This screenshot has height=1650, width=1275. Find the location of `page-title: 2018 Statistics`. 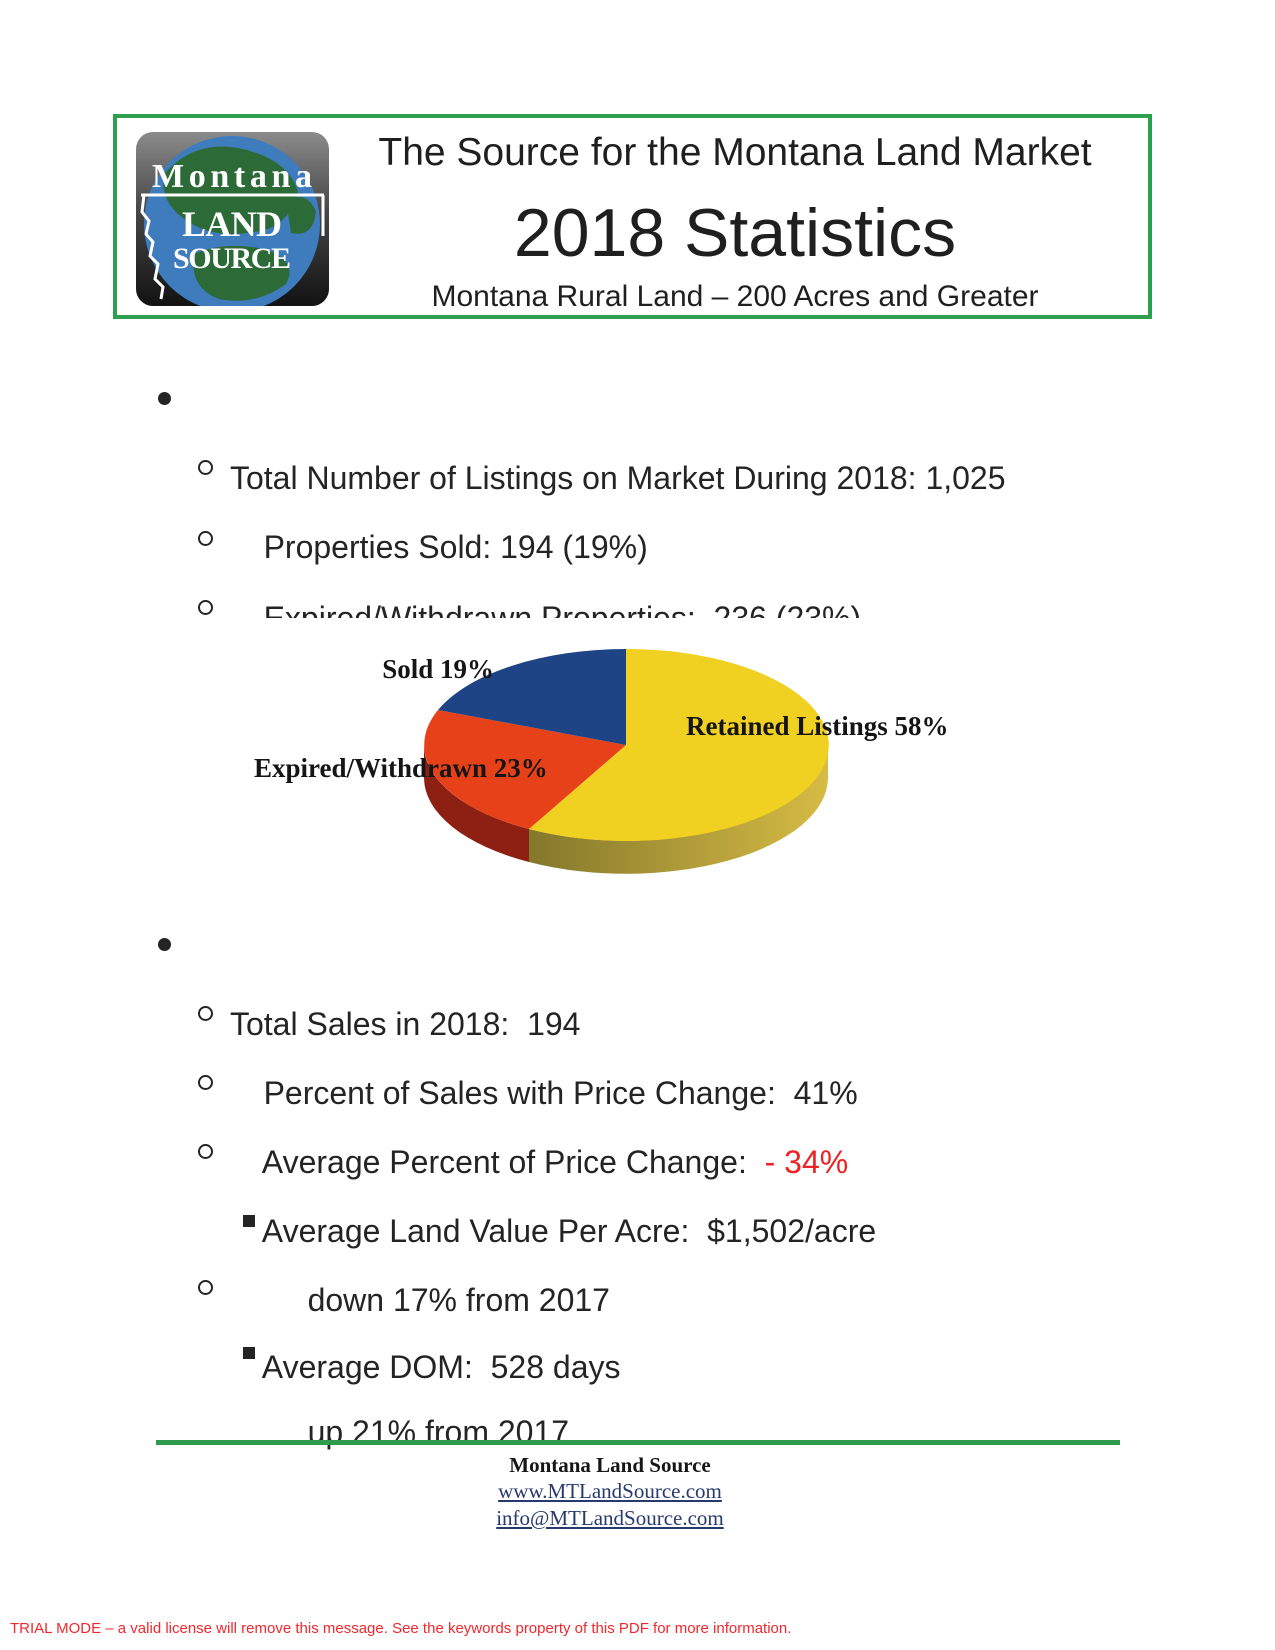

page-title: 2018 Statistics is located at coordinates (735, 233).